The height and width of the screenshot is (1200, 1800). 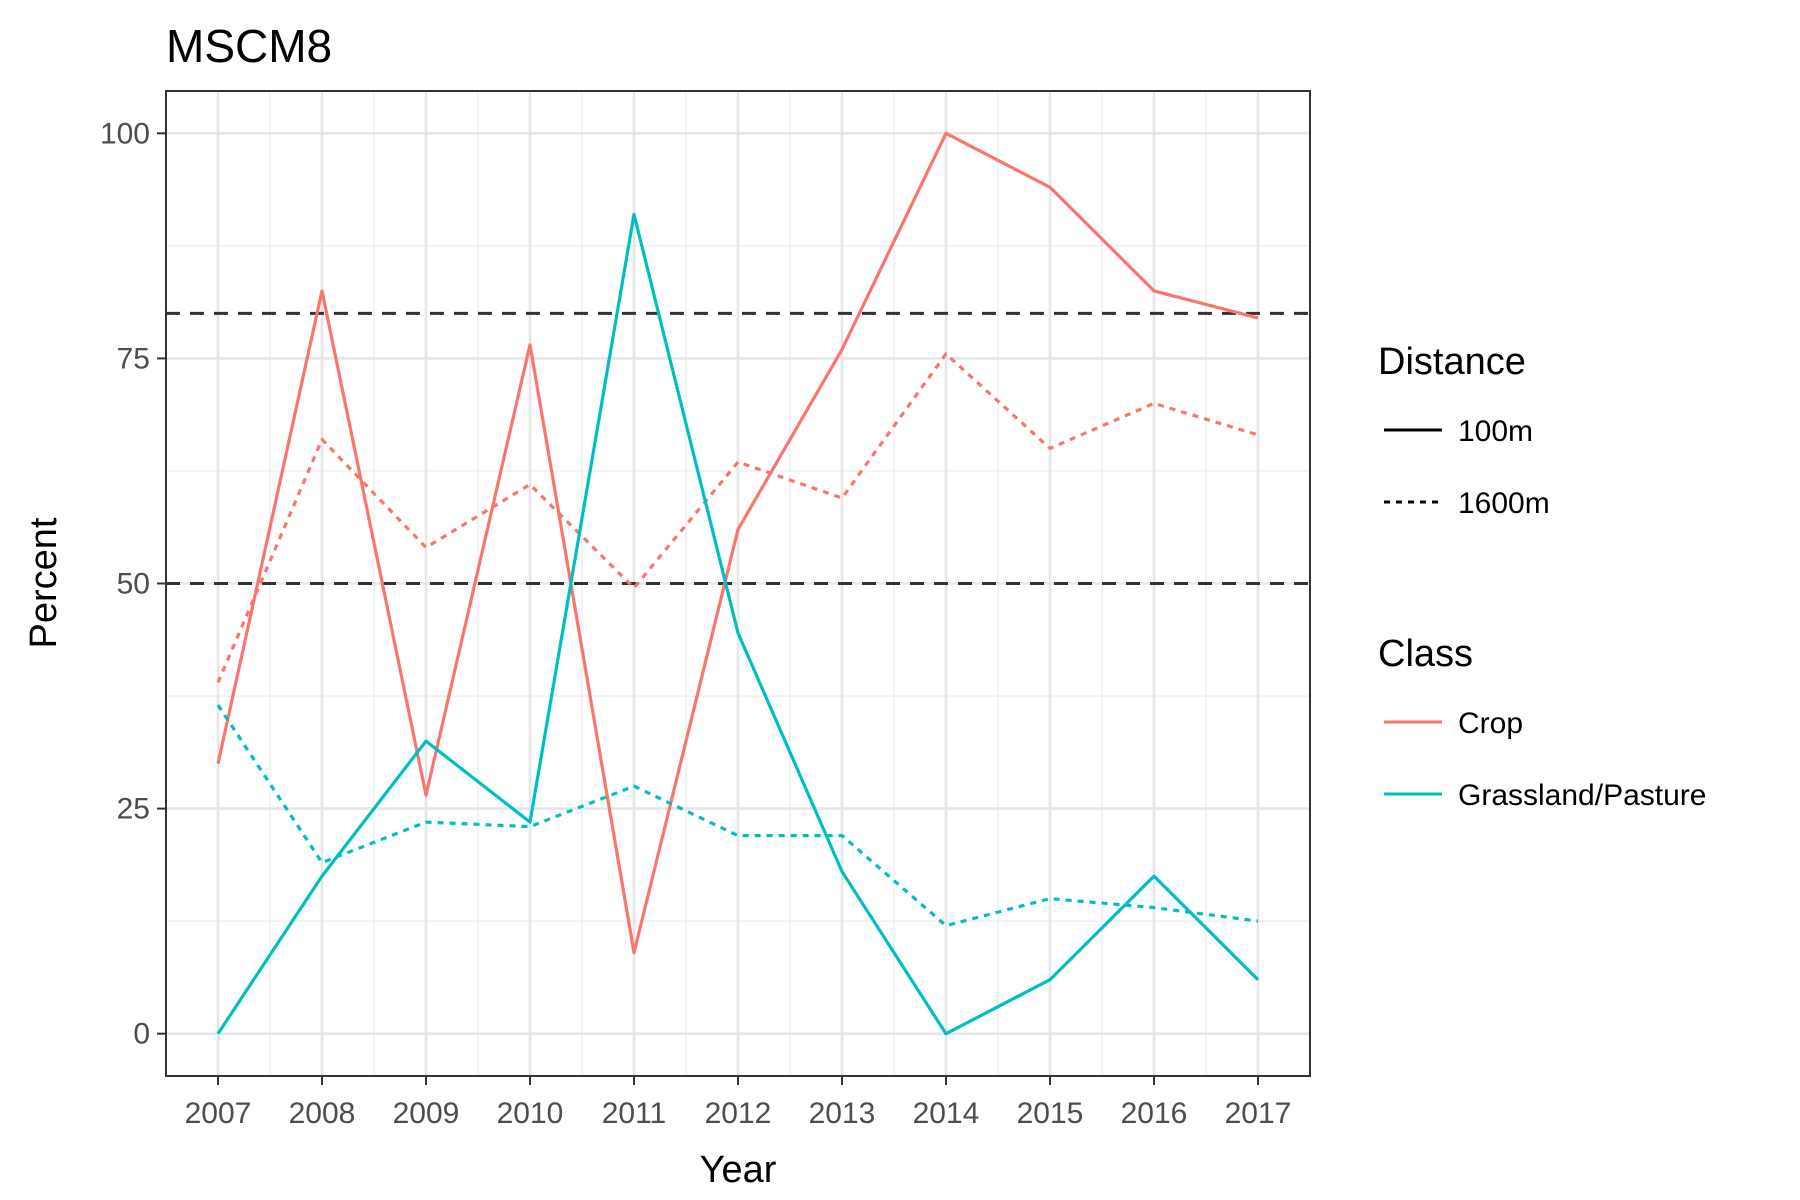 I want to click on x-tick-label: 2010, so click(x=530, y=1113).